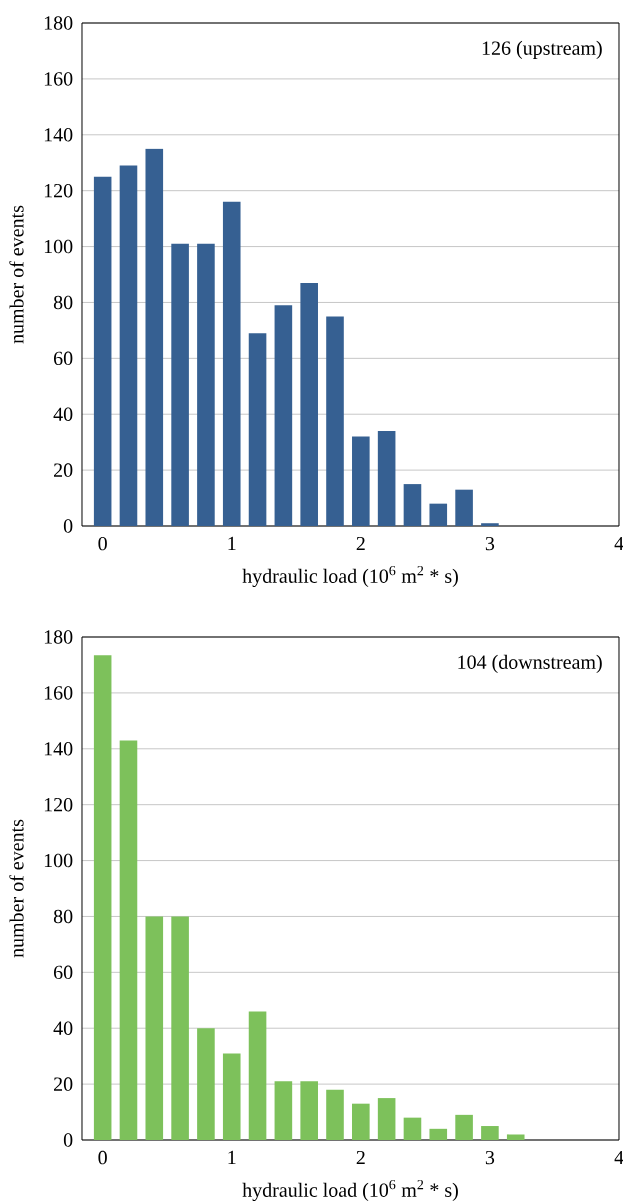  I want to click on annotation: 104 (downstream), so click(530, 663).